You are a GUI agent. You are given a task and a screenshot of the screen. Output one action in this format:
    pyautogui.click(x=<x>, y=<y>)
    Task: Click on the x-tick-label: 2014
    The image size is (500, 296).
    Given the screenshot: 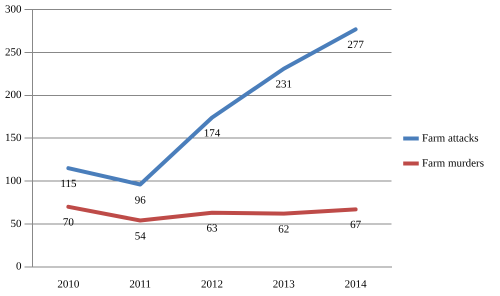 What is the action you would take?
    pyautogui.click(x=356, y=284)
    